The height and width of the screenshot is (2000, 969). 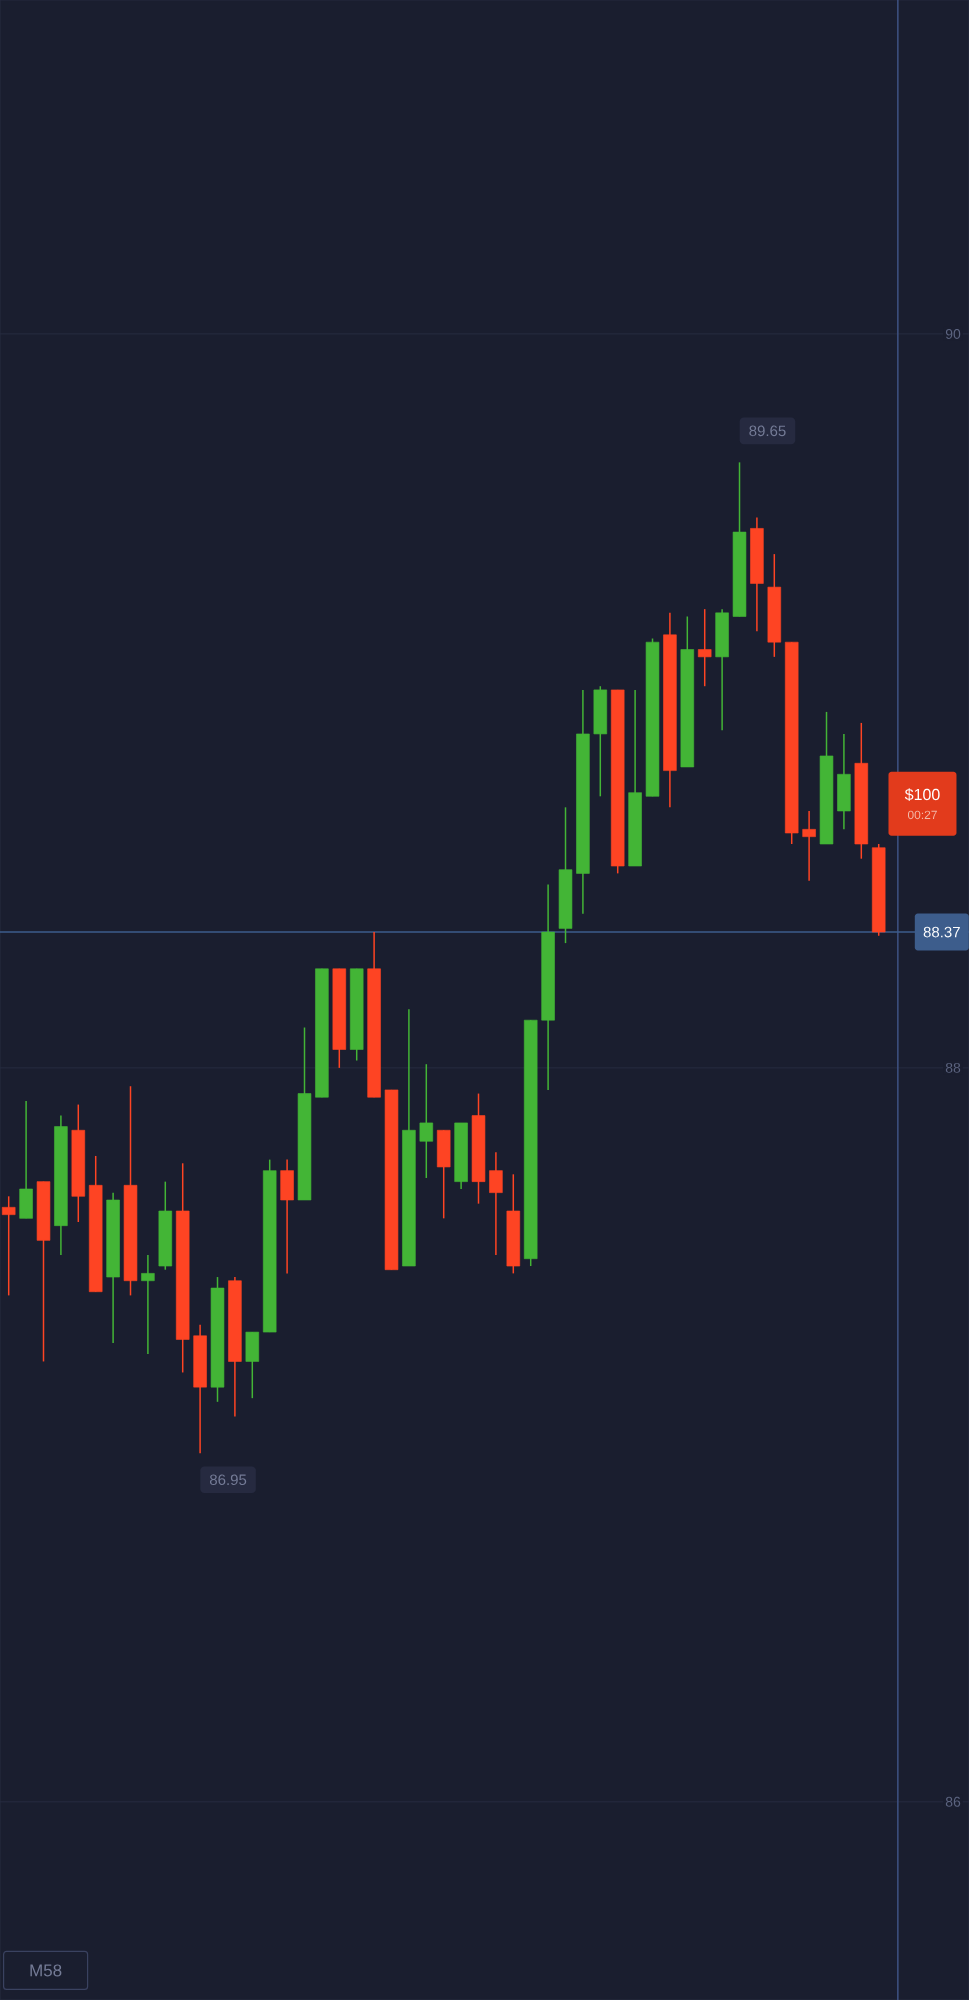 I want to click on y-tick-label: 88, so click(x=953, y=1067).